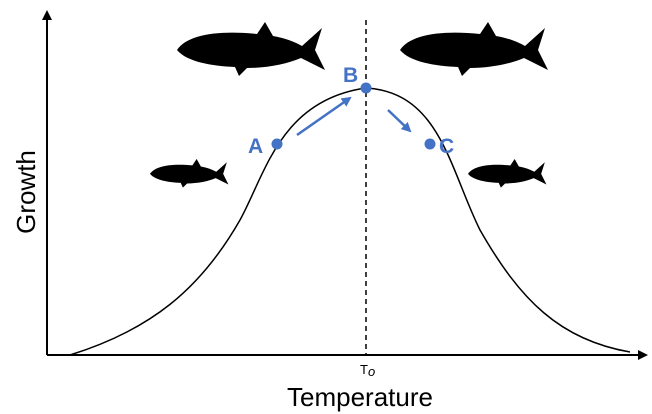 The height and width of the screenshot is (414, 652). I want to click on x-axis-label: Temperature, so click(360, 397).